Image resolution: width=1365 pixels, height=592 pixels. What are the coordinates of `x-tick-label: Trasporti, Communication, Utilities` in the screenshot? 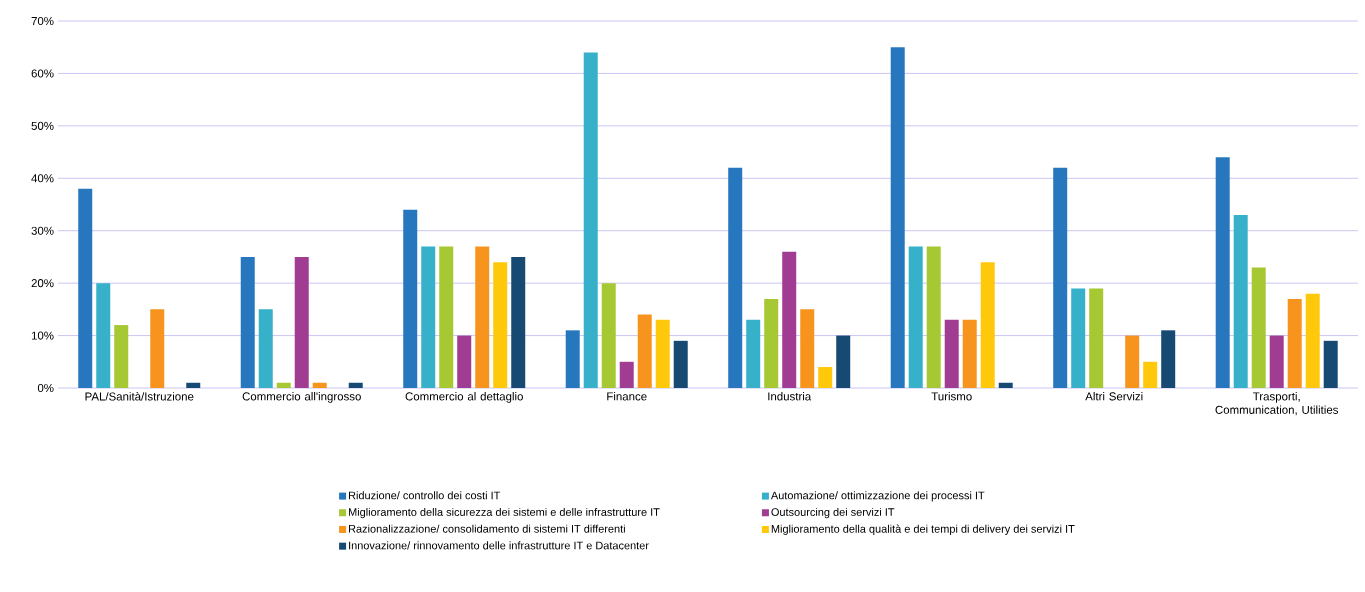 It's located at (1277, 404).